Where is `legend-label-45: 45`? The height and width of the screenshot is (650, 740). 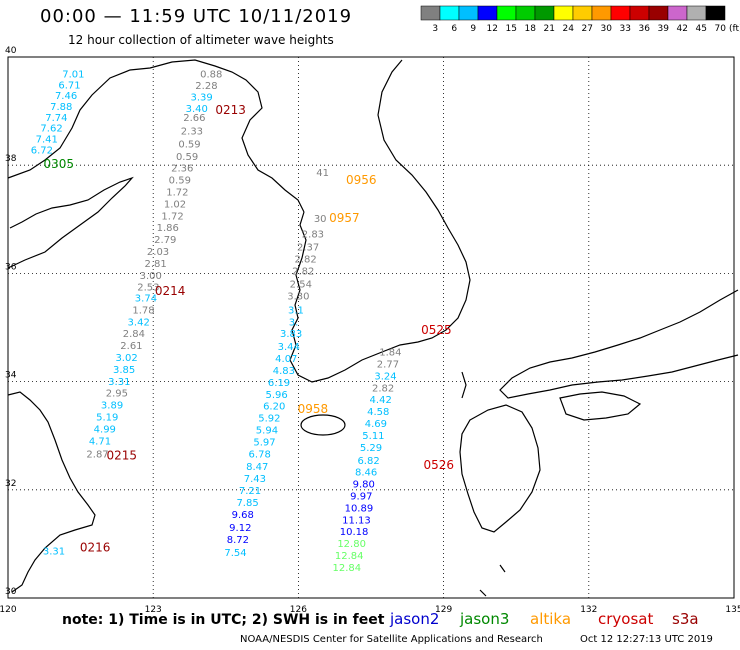
legend-label-45: 45 is located at coordinates (701, 29).